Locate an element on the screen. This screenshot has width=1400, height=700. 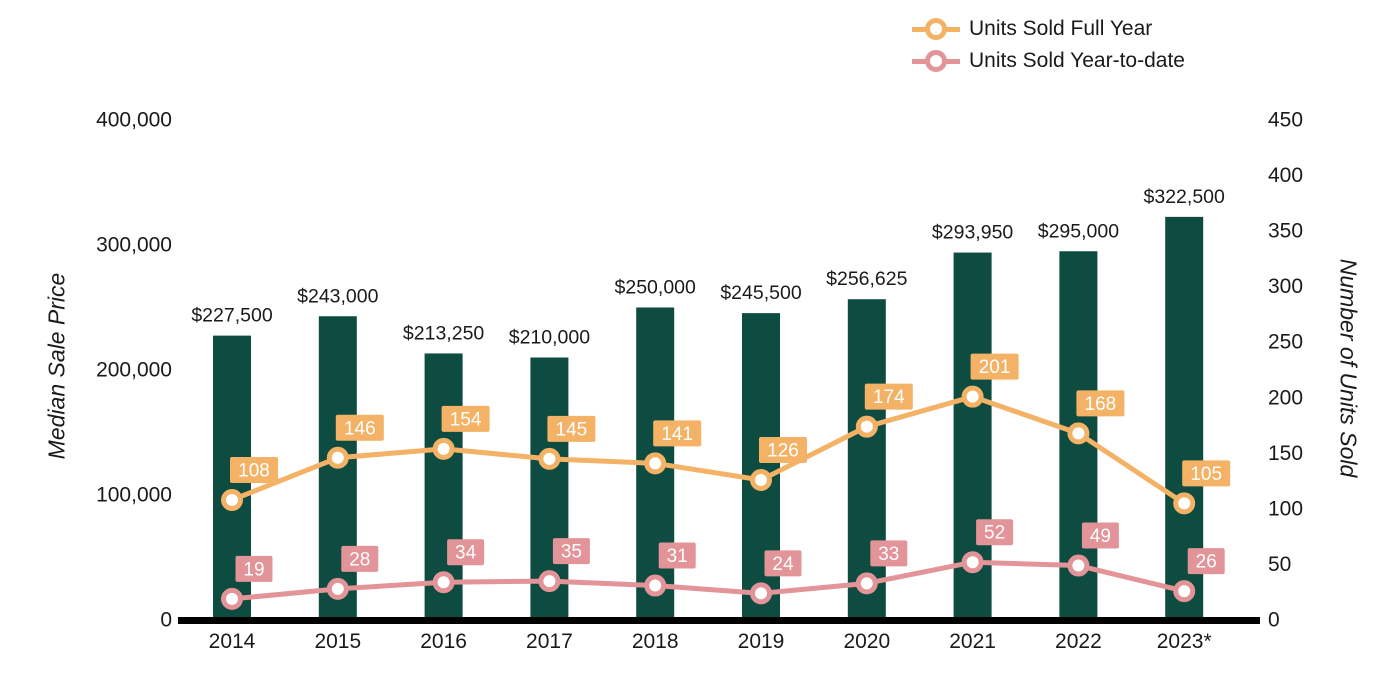
point-value-label: 35 is located at coordinates (571, 552).